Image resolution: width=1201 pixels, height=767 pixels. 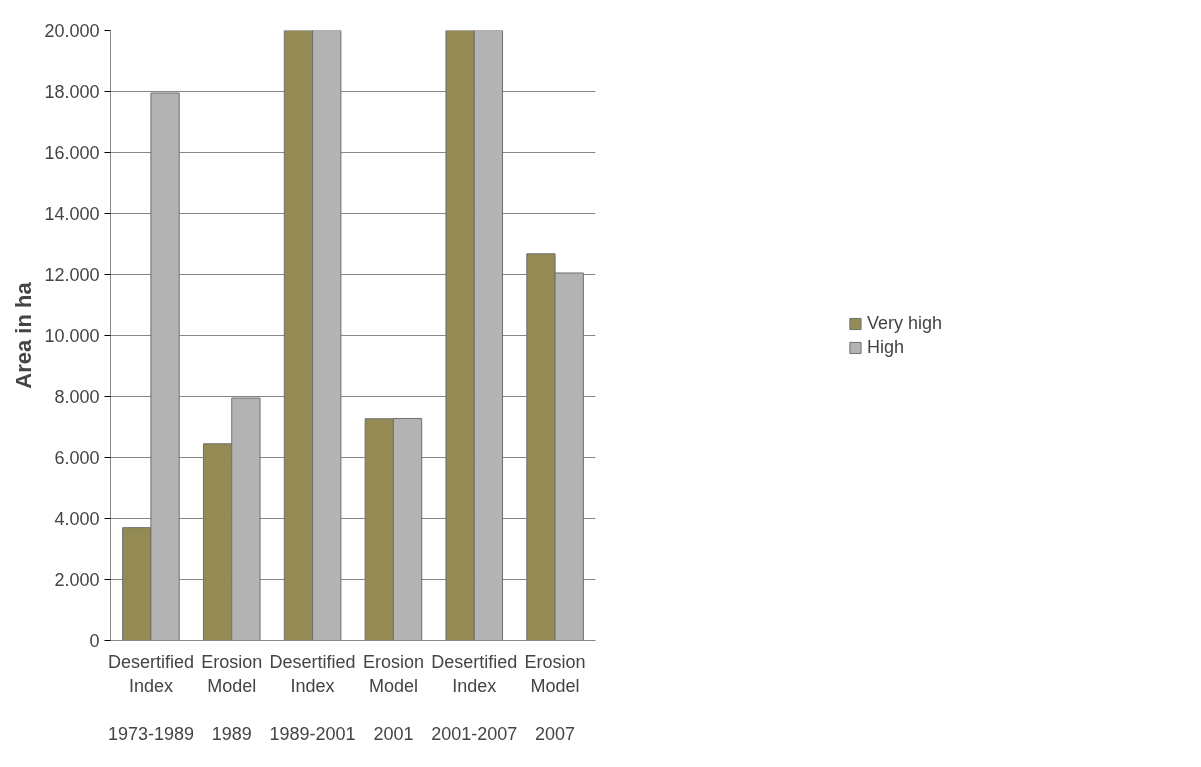 What do you see at coordinates (232, 697) in the screenshot?
I see `category-label: Erosion Model 1989` at bounding box center [232, 697].